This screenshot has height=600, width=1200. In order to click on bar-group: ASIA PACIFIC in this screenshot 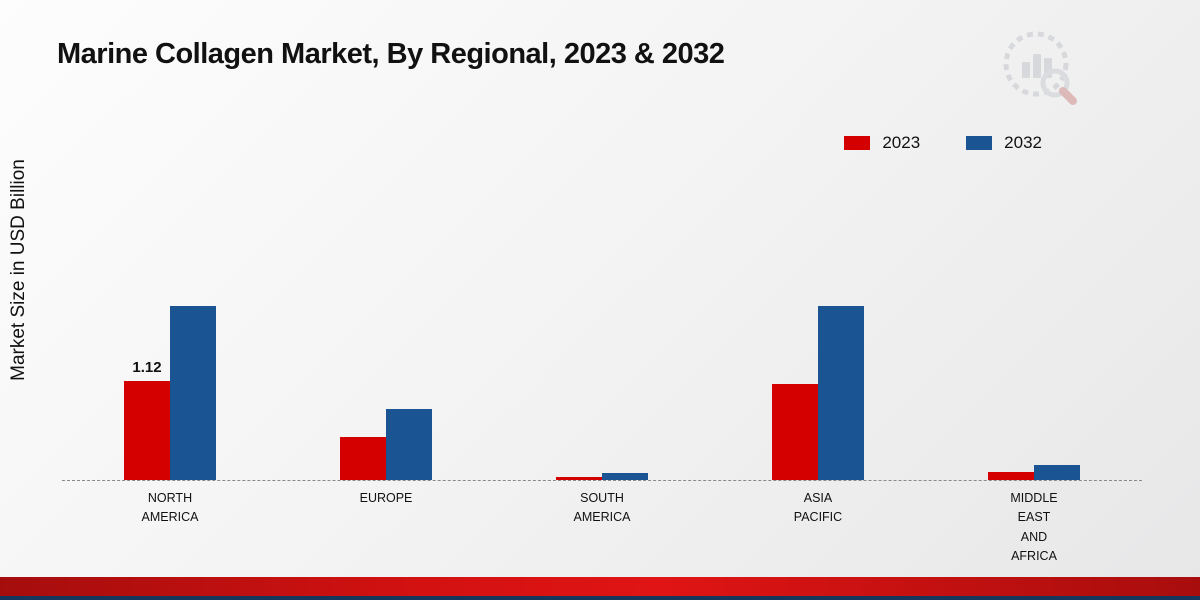, I will do `click(818, 415)`.